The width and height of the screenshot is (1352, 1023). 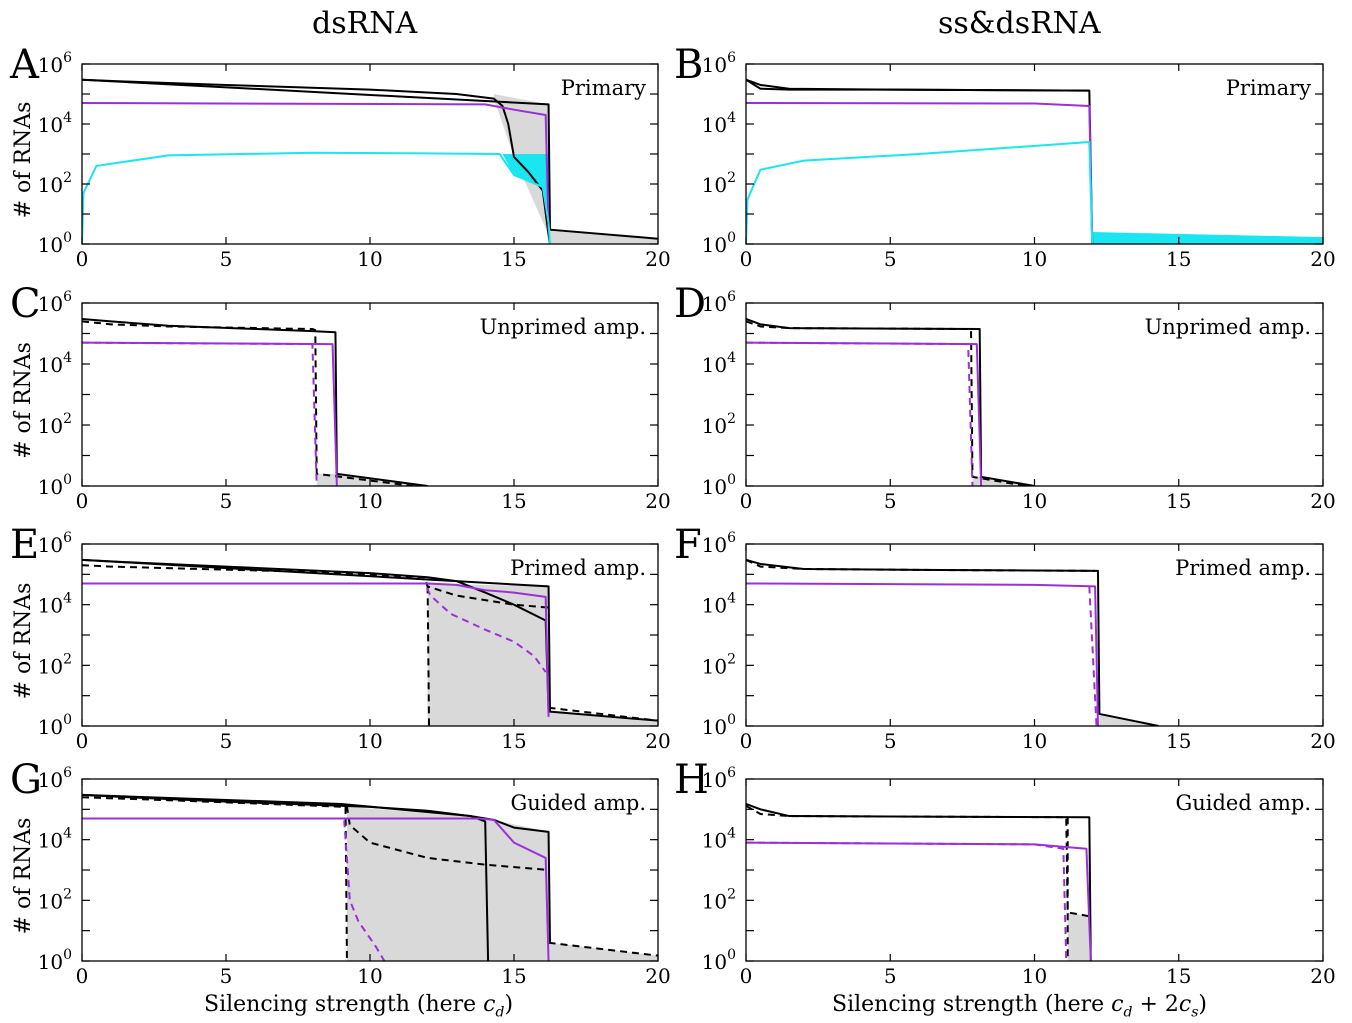 I want to click on panel-letter-e: E, so click(x=24, y=545).